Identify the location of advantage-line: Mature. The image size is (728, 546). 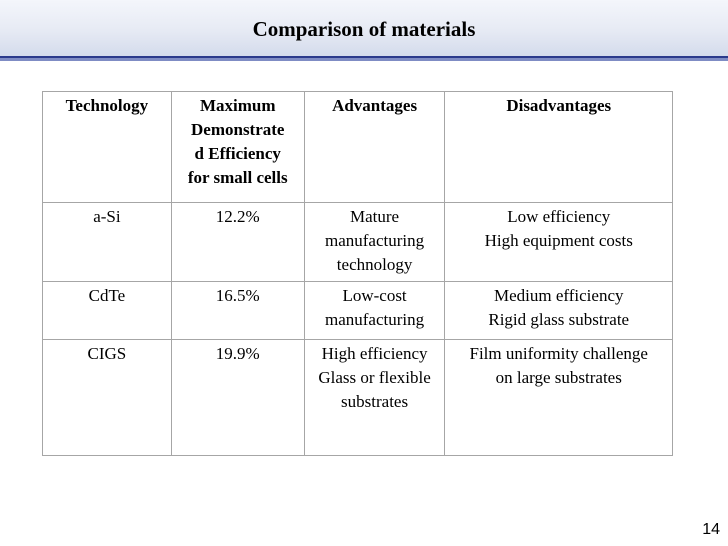
(375, 216).